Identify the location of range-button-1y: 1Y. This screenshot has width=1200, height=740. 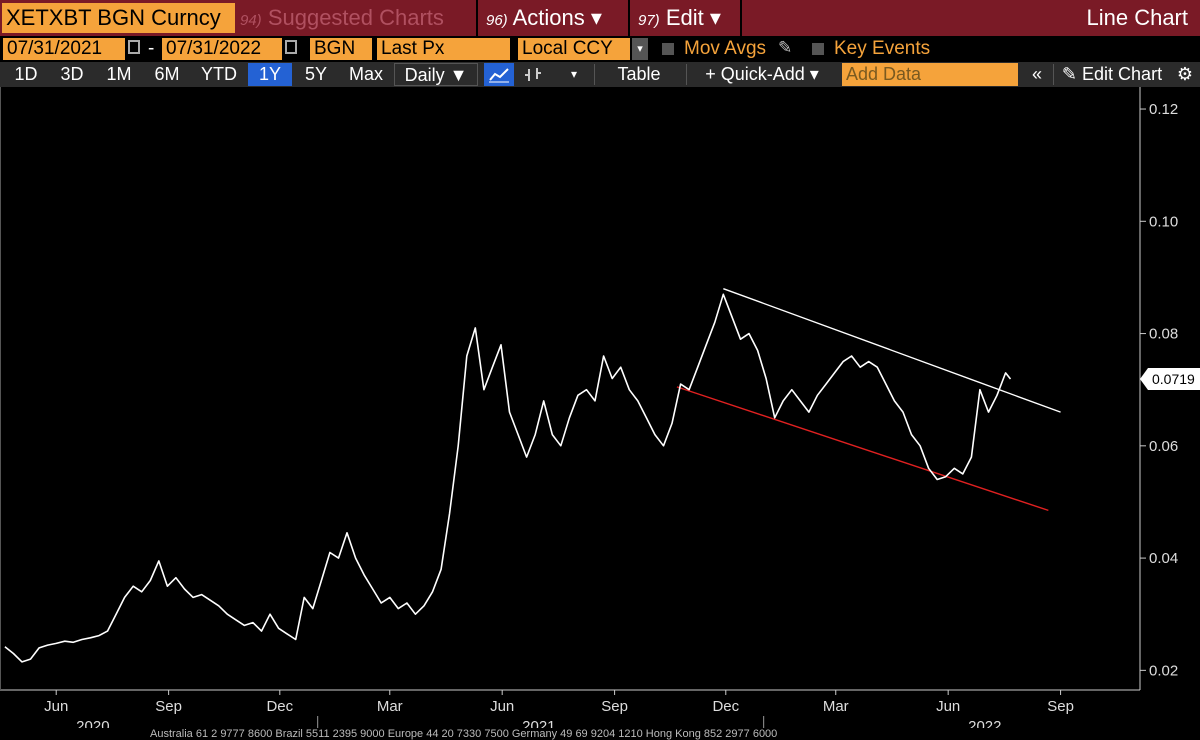
(270, 74).